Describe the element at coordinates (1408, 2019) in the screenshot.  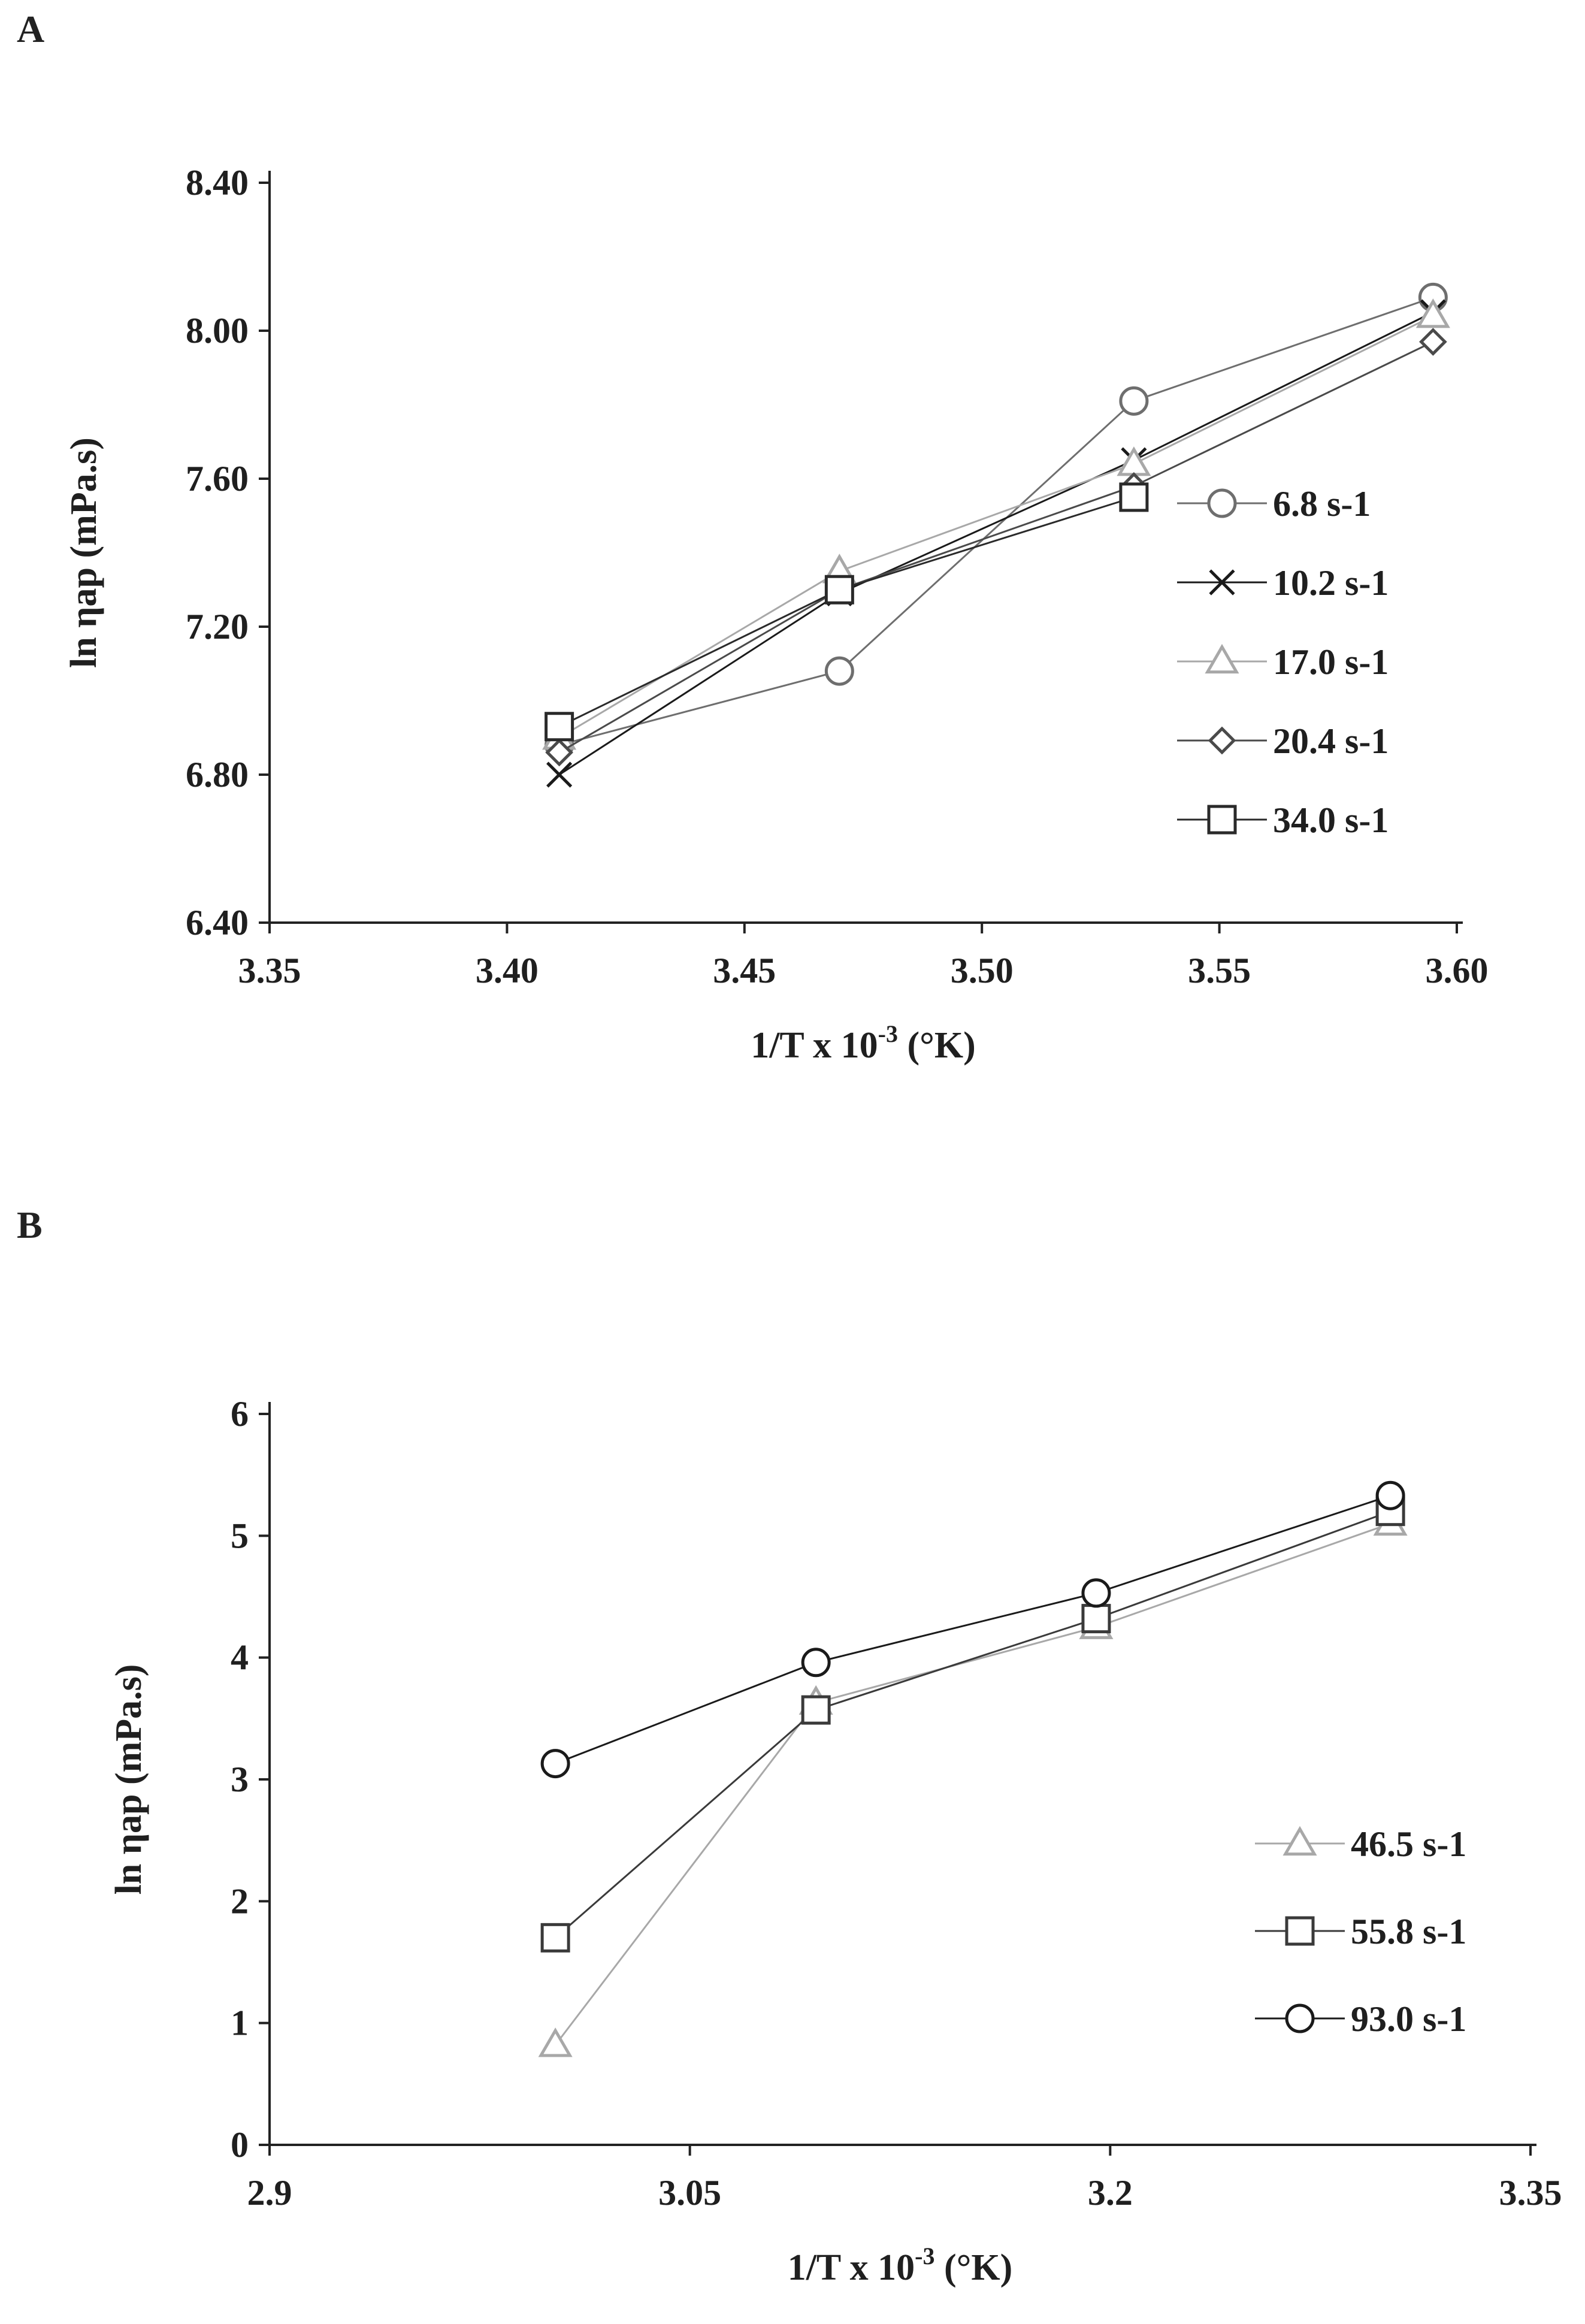
I see `legend-label: 93.0 s-1` at that location.